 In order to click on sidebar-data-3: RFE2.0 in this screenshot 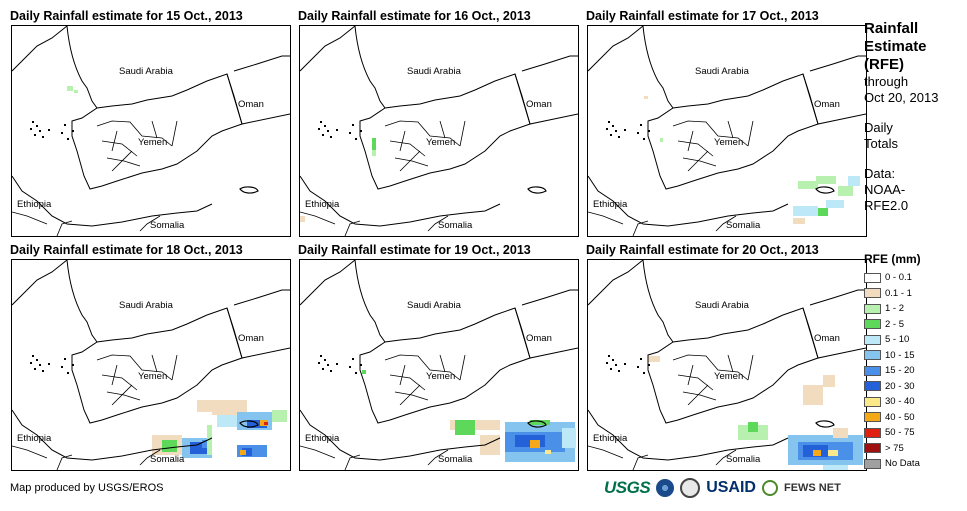, I will do `click(886, 205)`.